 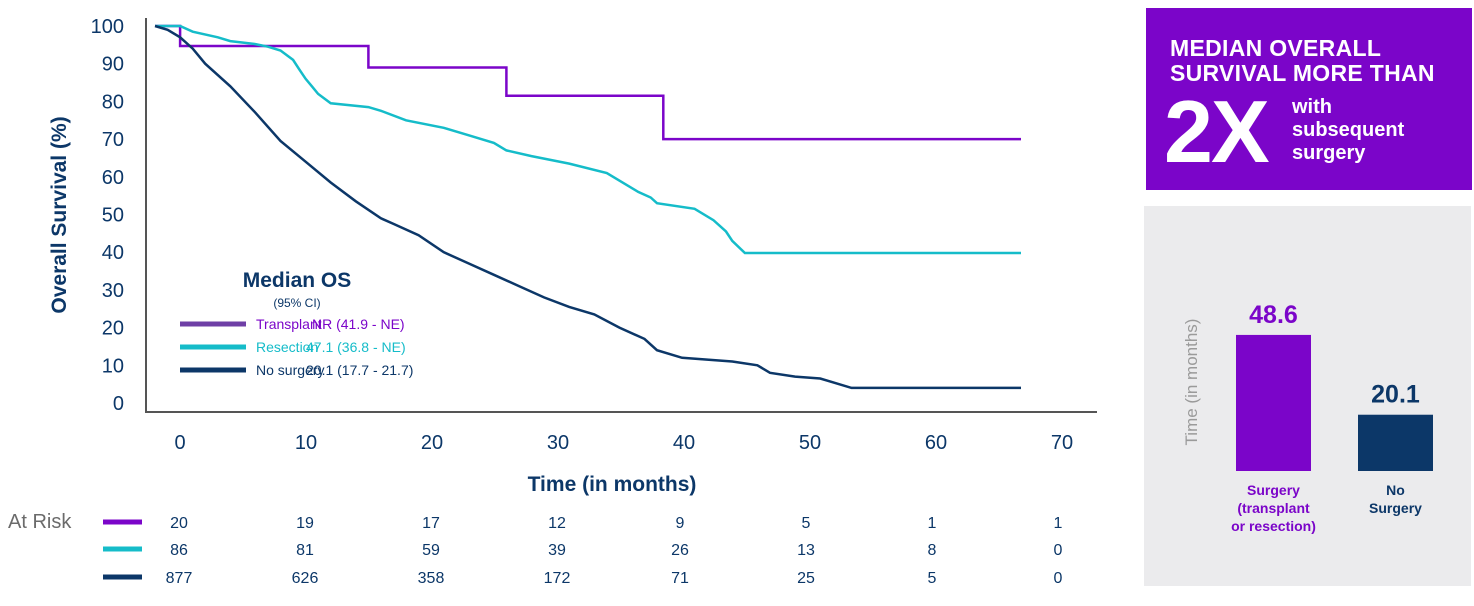 What do you see at coordinates (432, 443) in the screenshot?
I see `x-tick-label: 20` at bounding box center [432, 443].